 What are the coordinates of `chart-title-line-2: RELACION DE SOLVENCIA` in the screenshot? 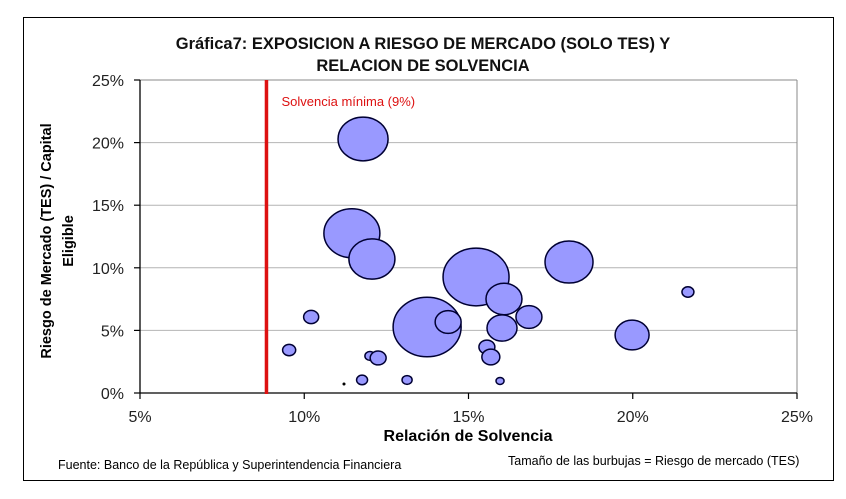 It's located at (423, 66).